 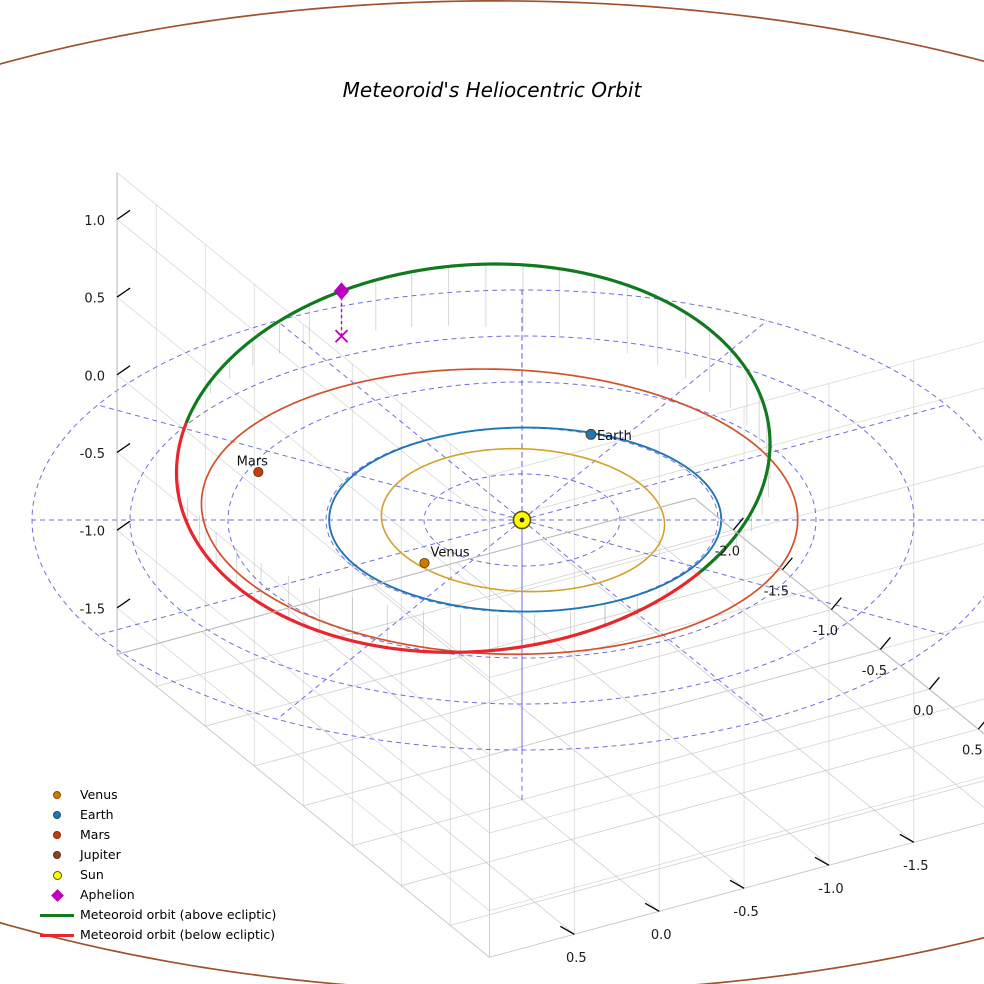 I want to click on legend-label: Aphelion, so click(x=107, y=894).